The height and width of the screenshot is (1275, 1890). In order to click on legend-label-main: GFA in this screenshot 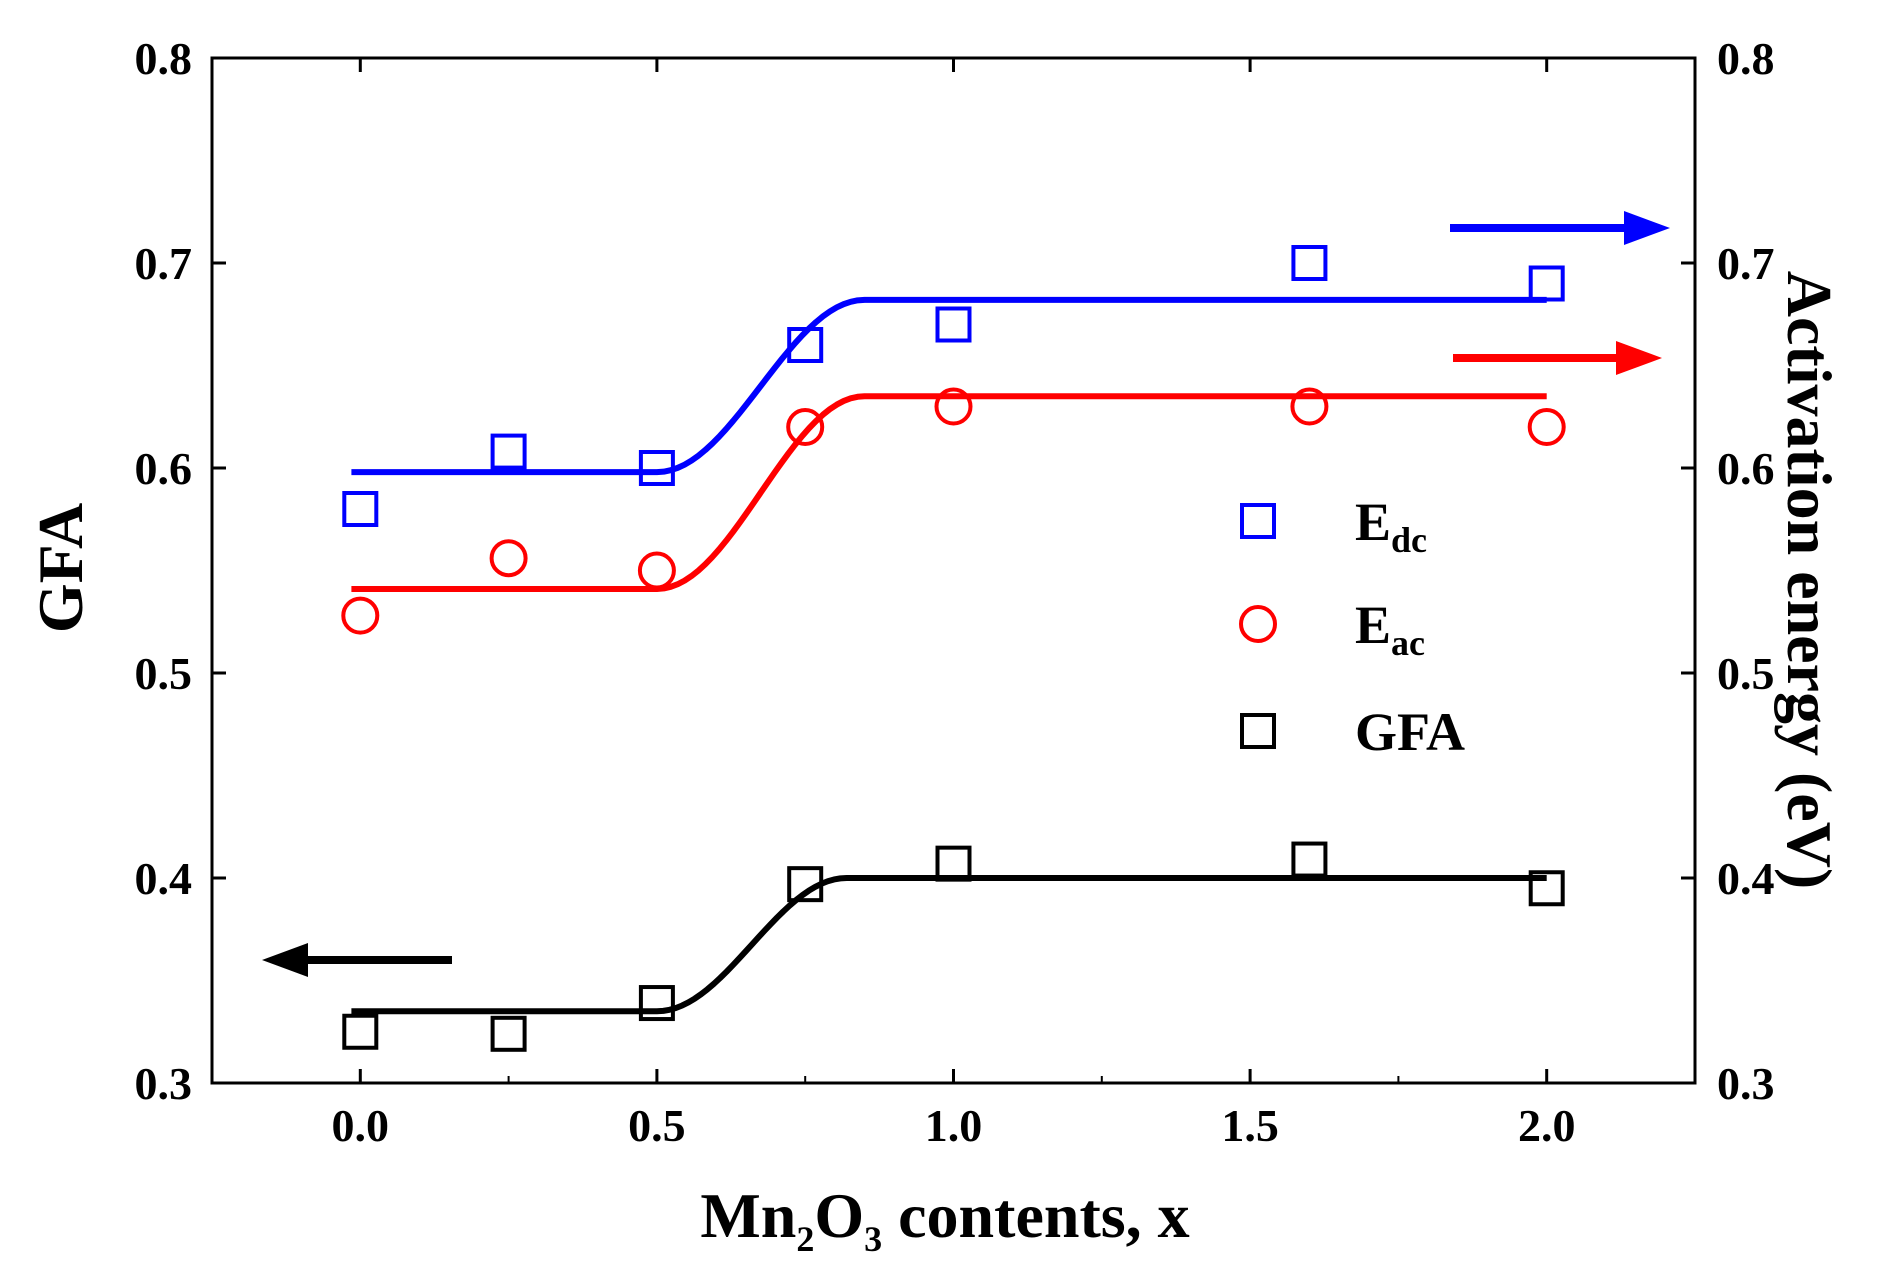, I will do `click(1410, 732)`.